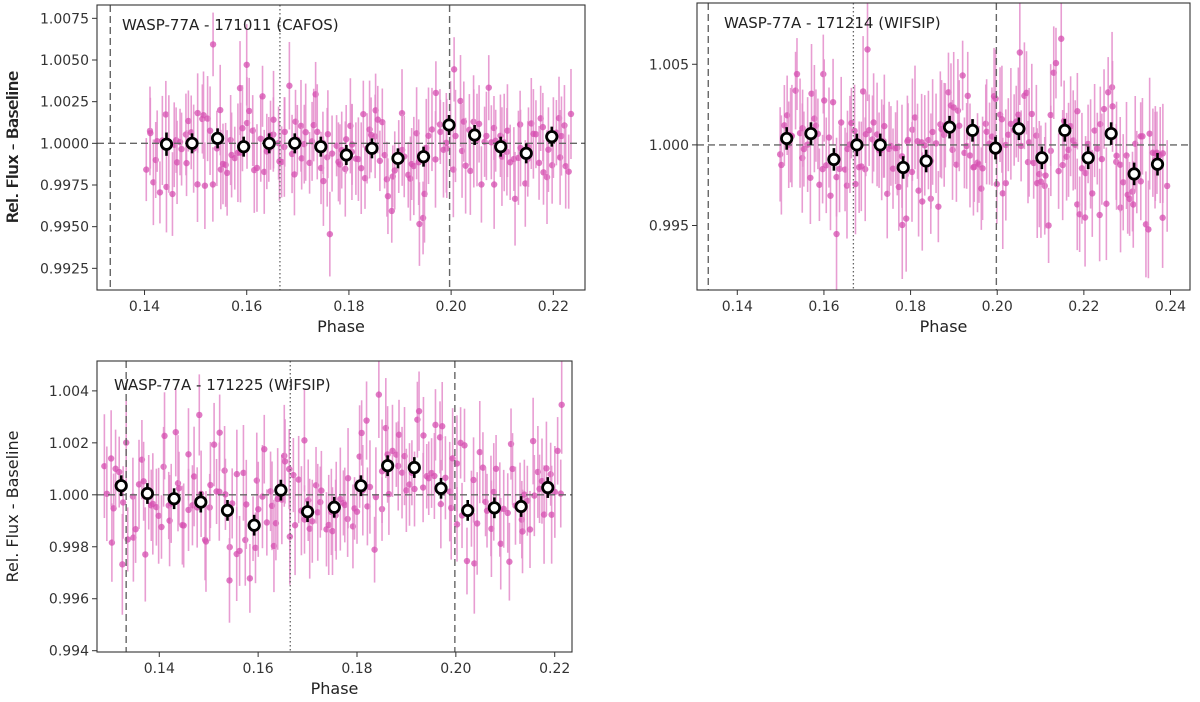 This screenshot has width=1200, height=702. I want to click on y-tick-label: 0.9975, so click(64, 186).